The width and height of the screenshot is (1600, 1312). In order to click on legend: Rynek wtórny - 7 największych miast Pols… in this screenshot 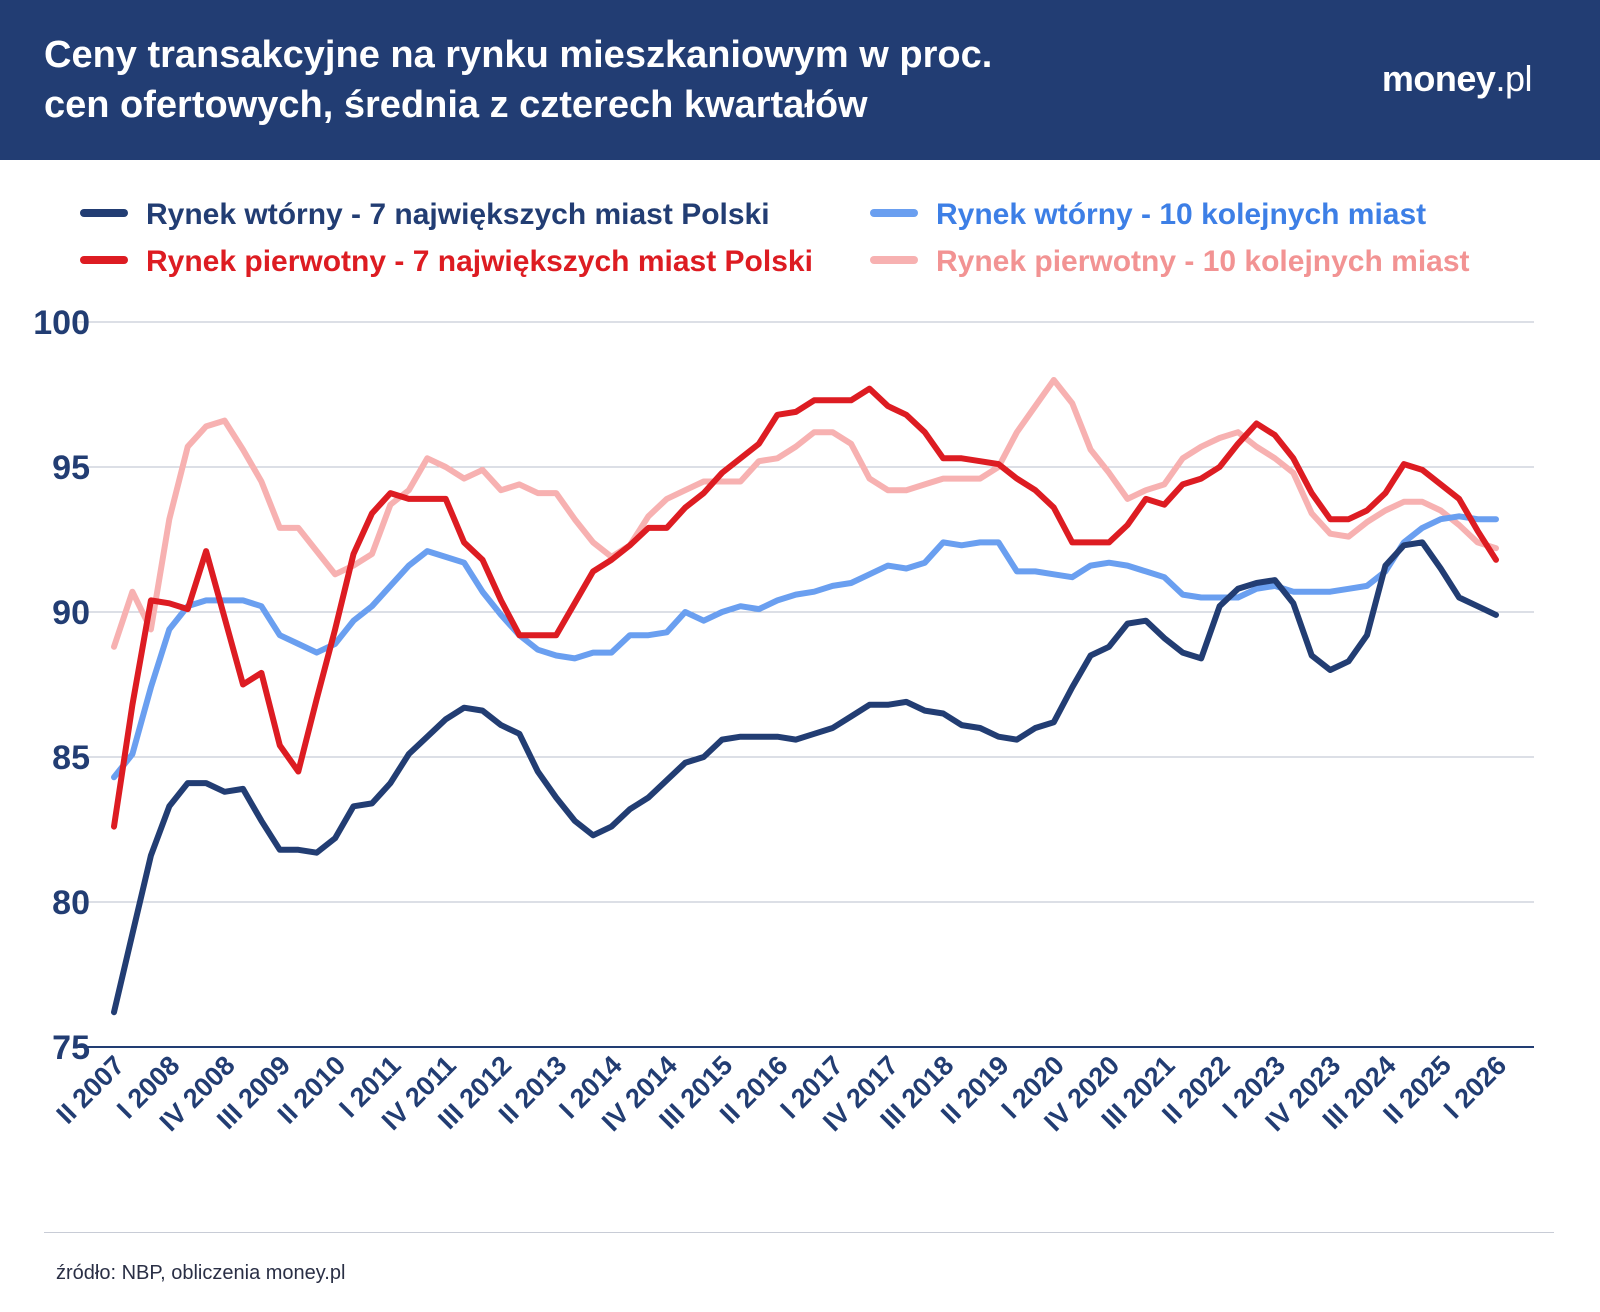, I will do `click(775, 238)`.